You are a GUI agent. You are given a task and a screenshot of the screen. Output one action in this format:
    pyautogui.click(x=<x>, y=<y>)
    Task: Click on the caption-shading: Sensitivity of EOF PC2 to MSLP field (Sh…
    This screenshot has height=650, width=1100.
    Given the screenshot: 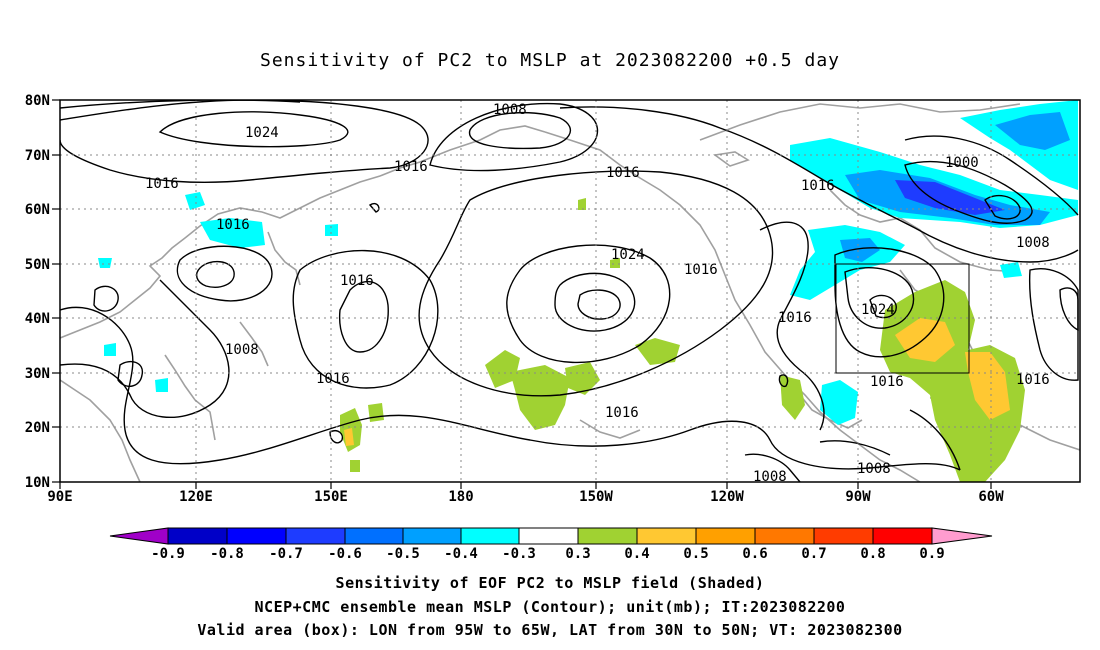 What is the action you would take?
    pyautogui.click(x=550, y=583)
    